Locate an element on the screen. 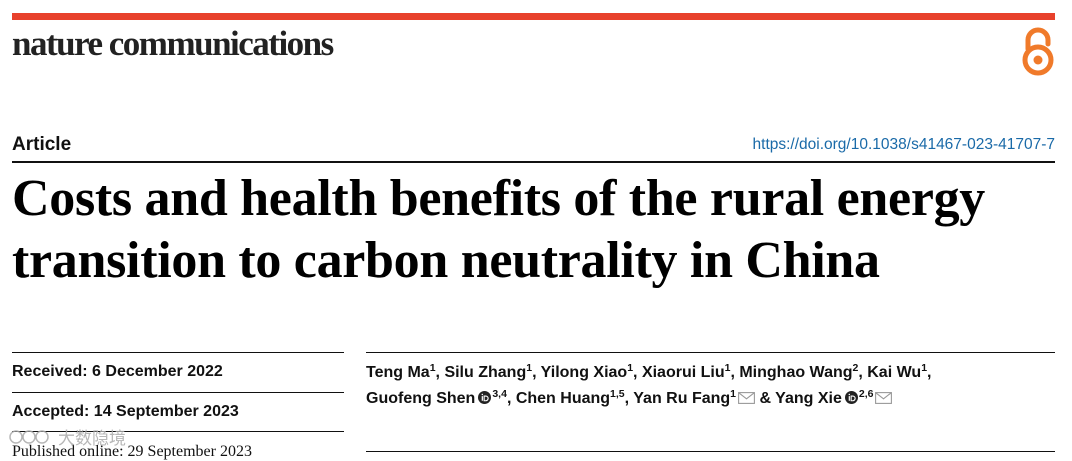 Image resolution: width=1072 pixels, height=461 pixels. author-item: Yan Ru Fang1 & is located at coordinates (704, 397).